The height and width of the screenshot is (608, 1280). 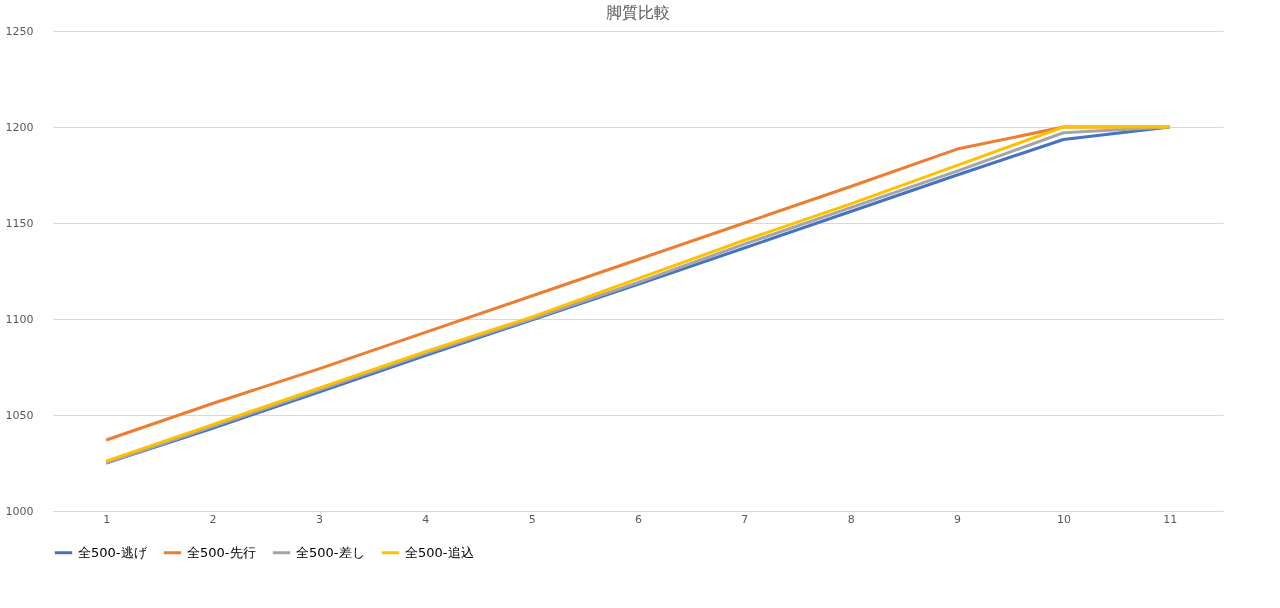 I want to click on y-tick-label: 1150, so click(x=19, y=223).